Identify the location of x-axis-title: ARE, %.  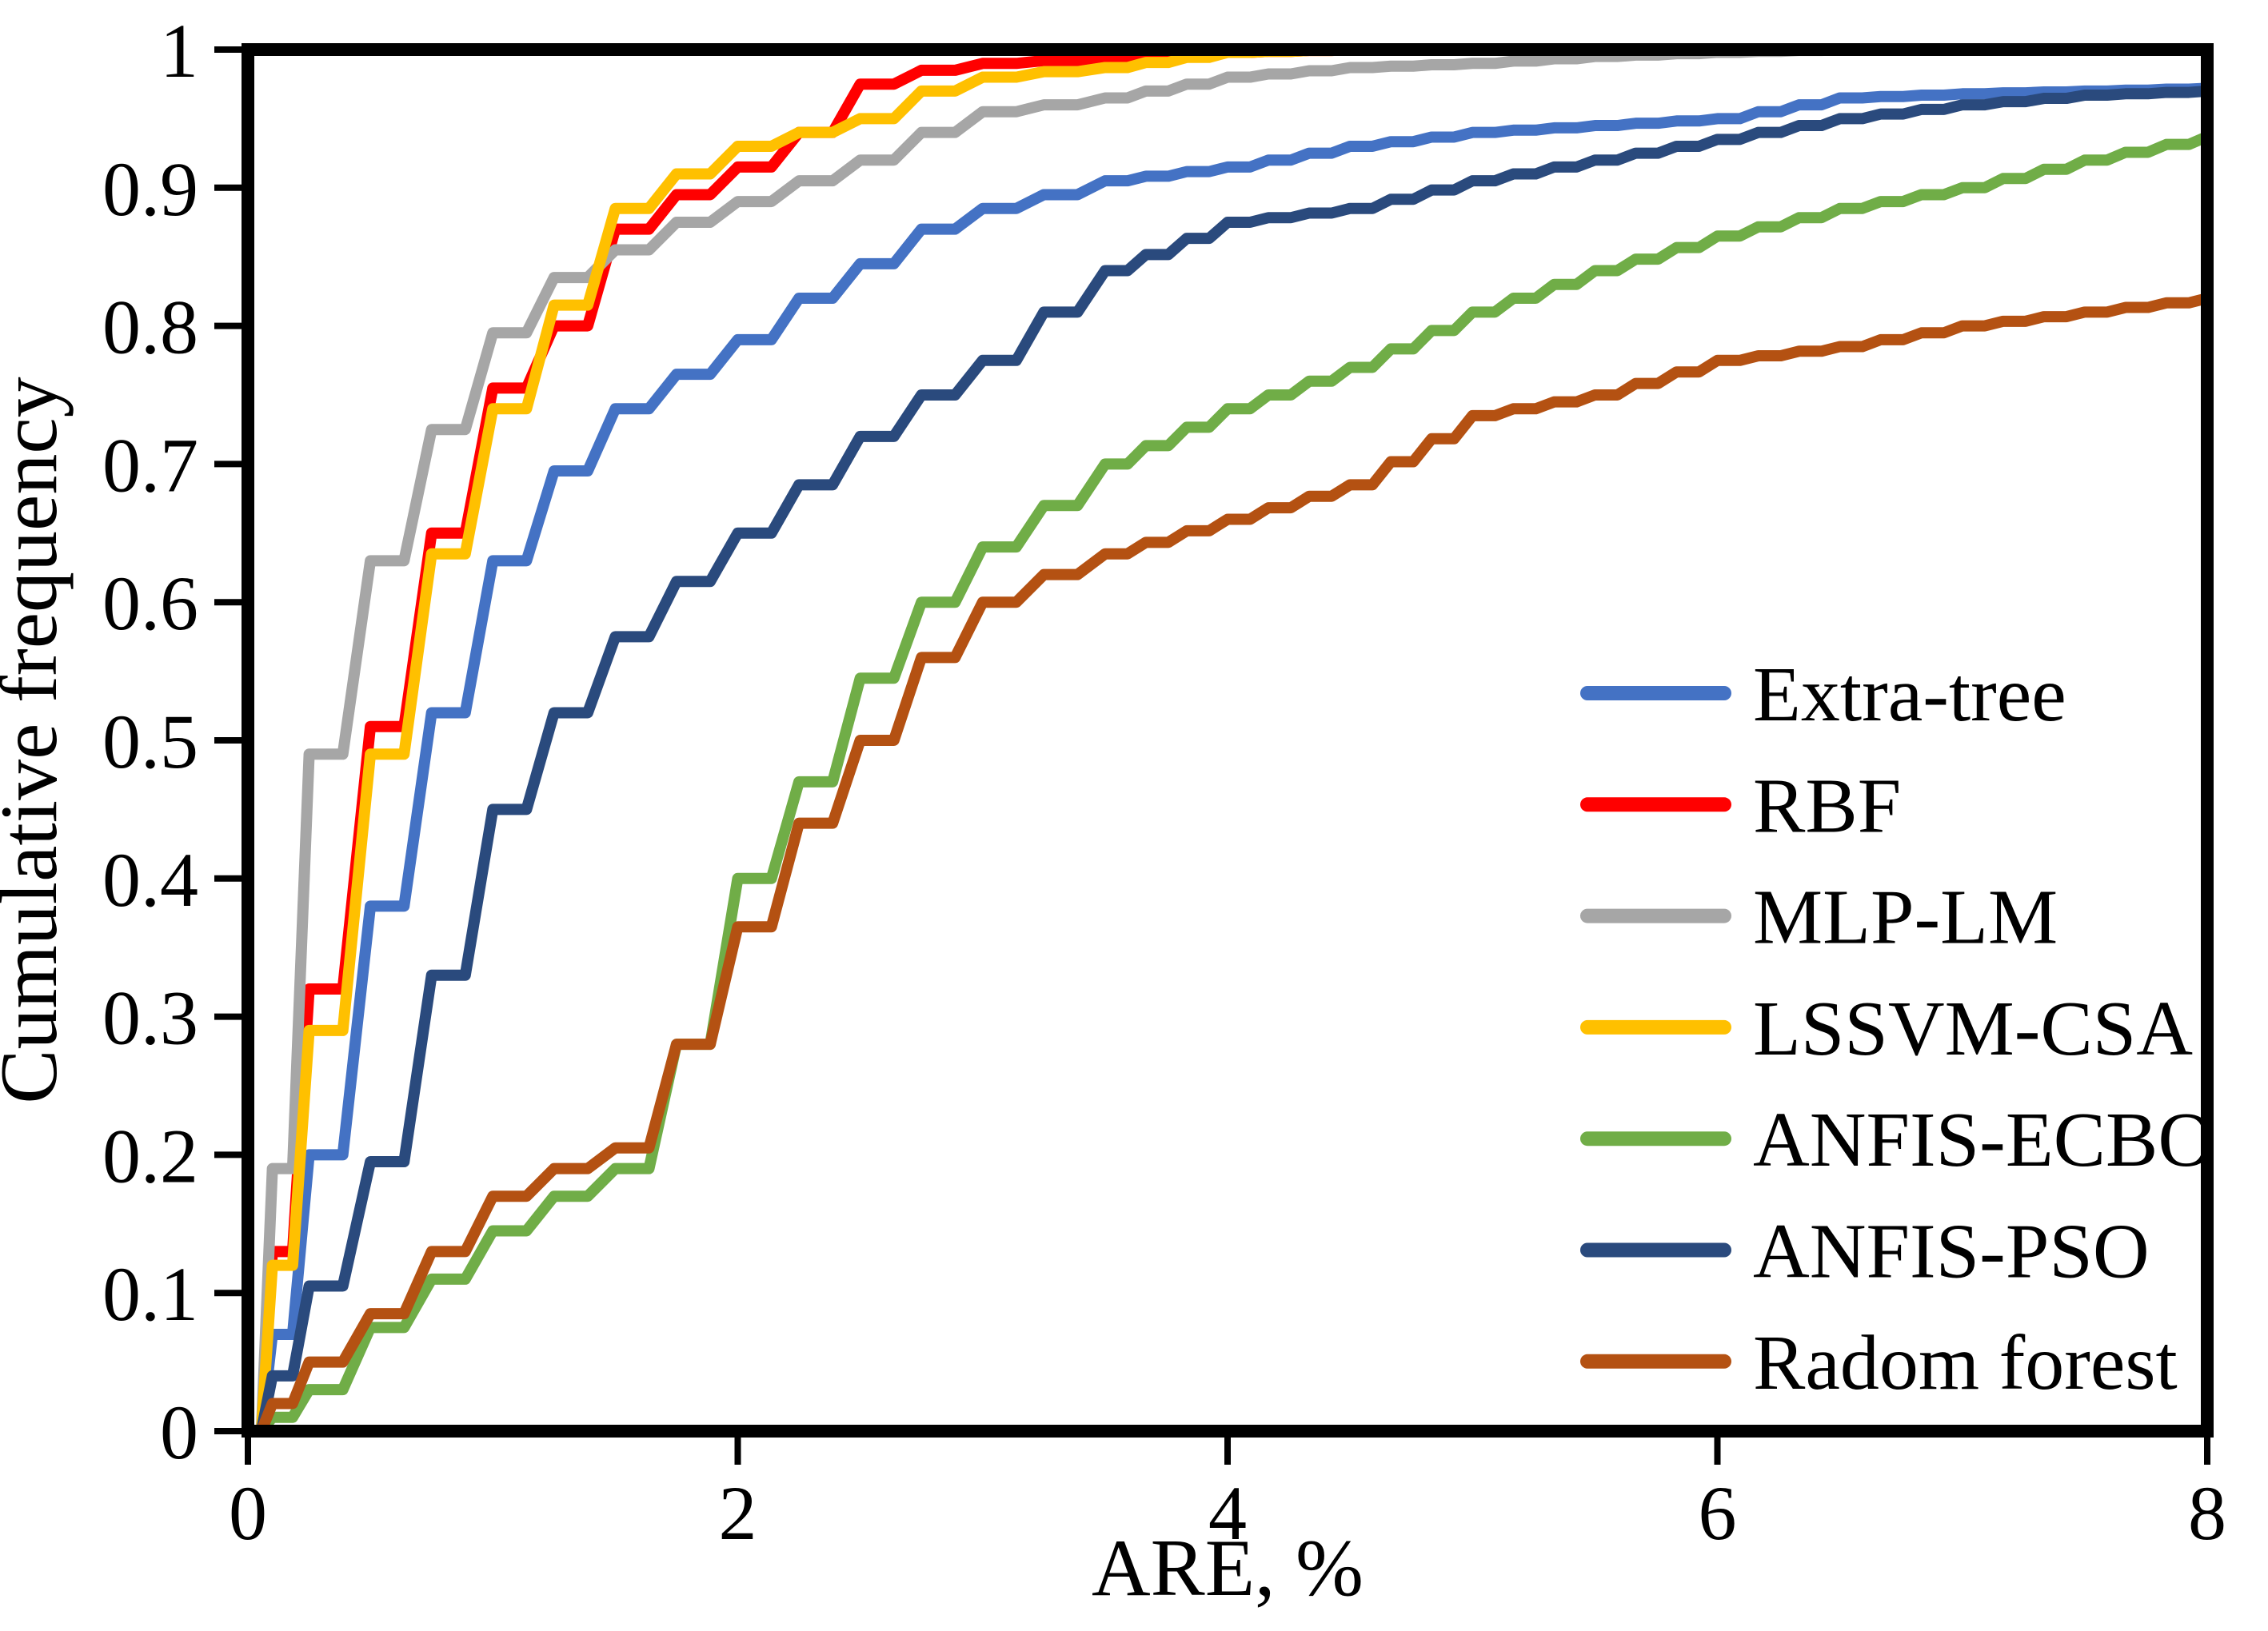
(1228, 1568).